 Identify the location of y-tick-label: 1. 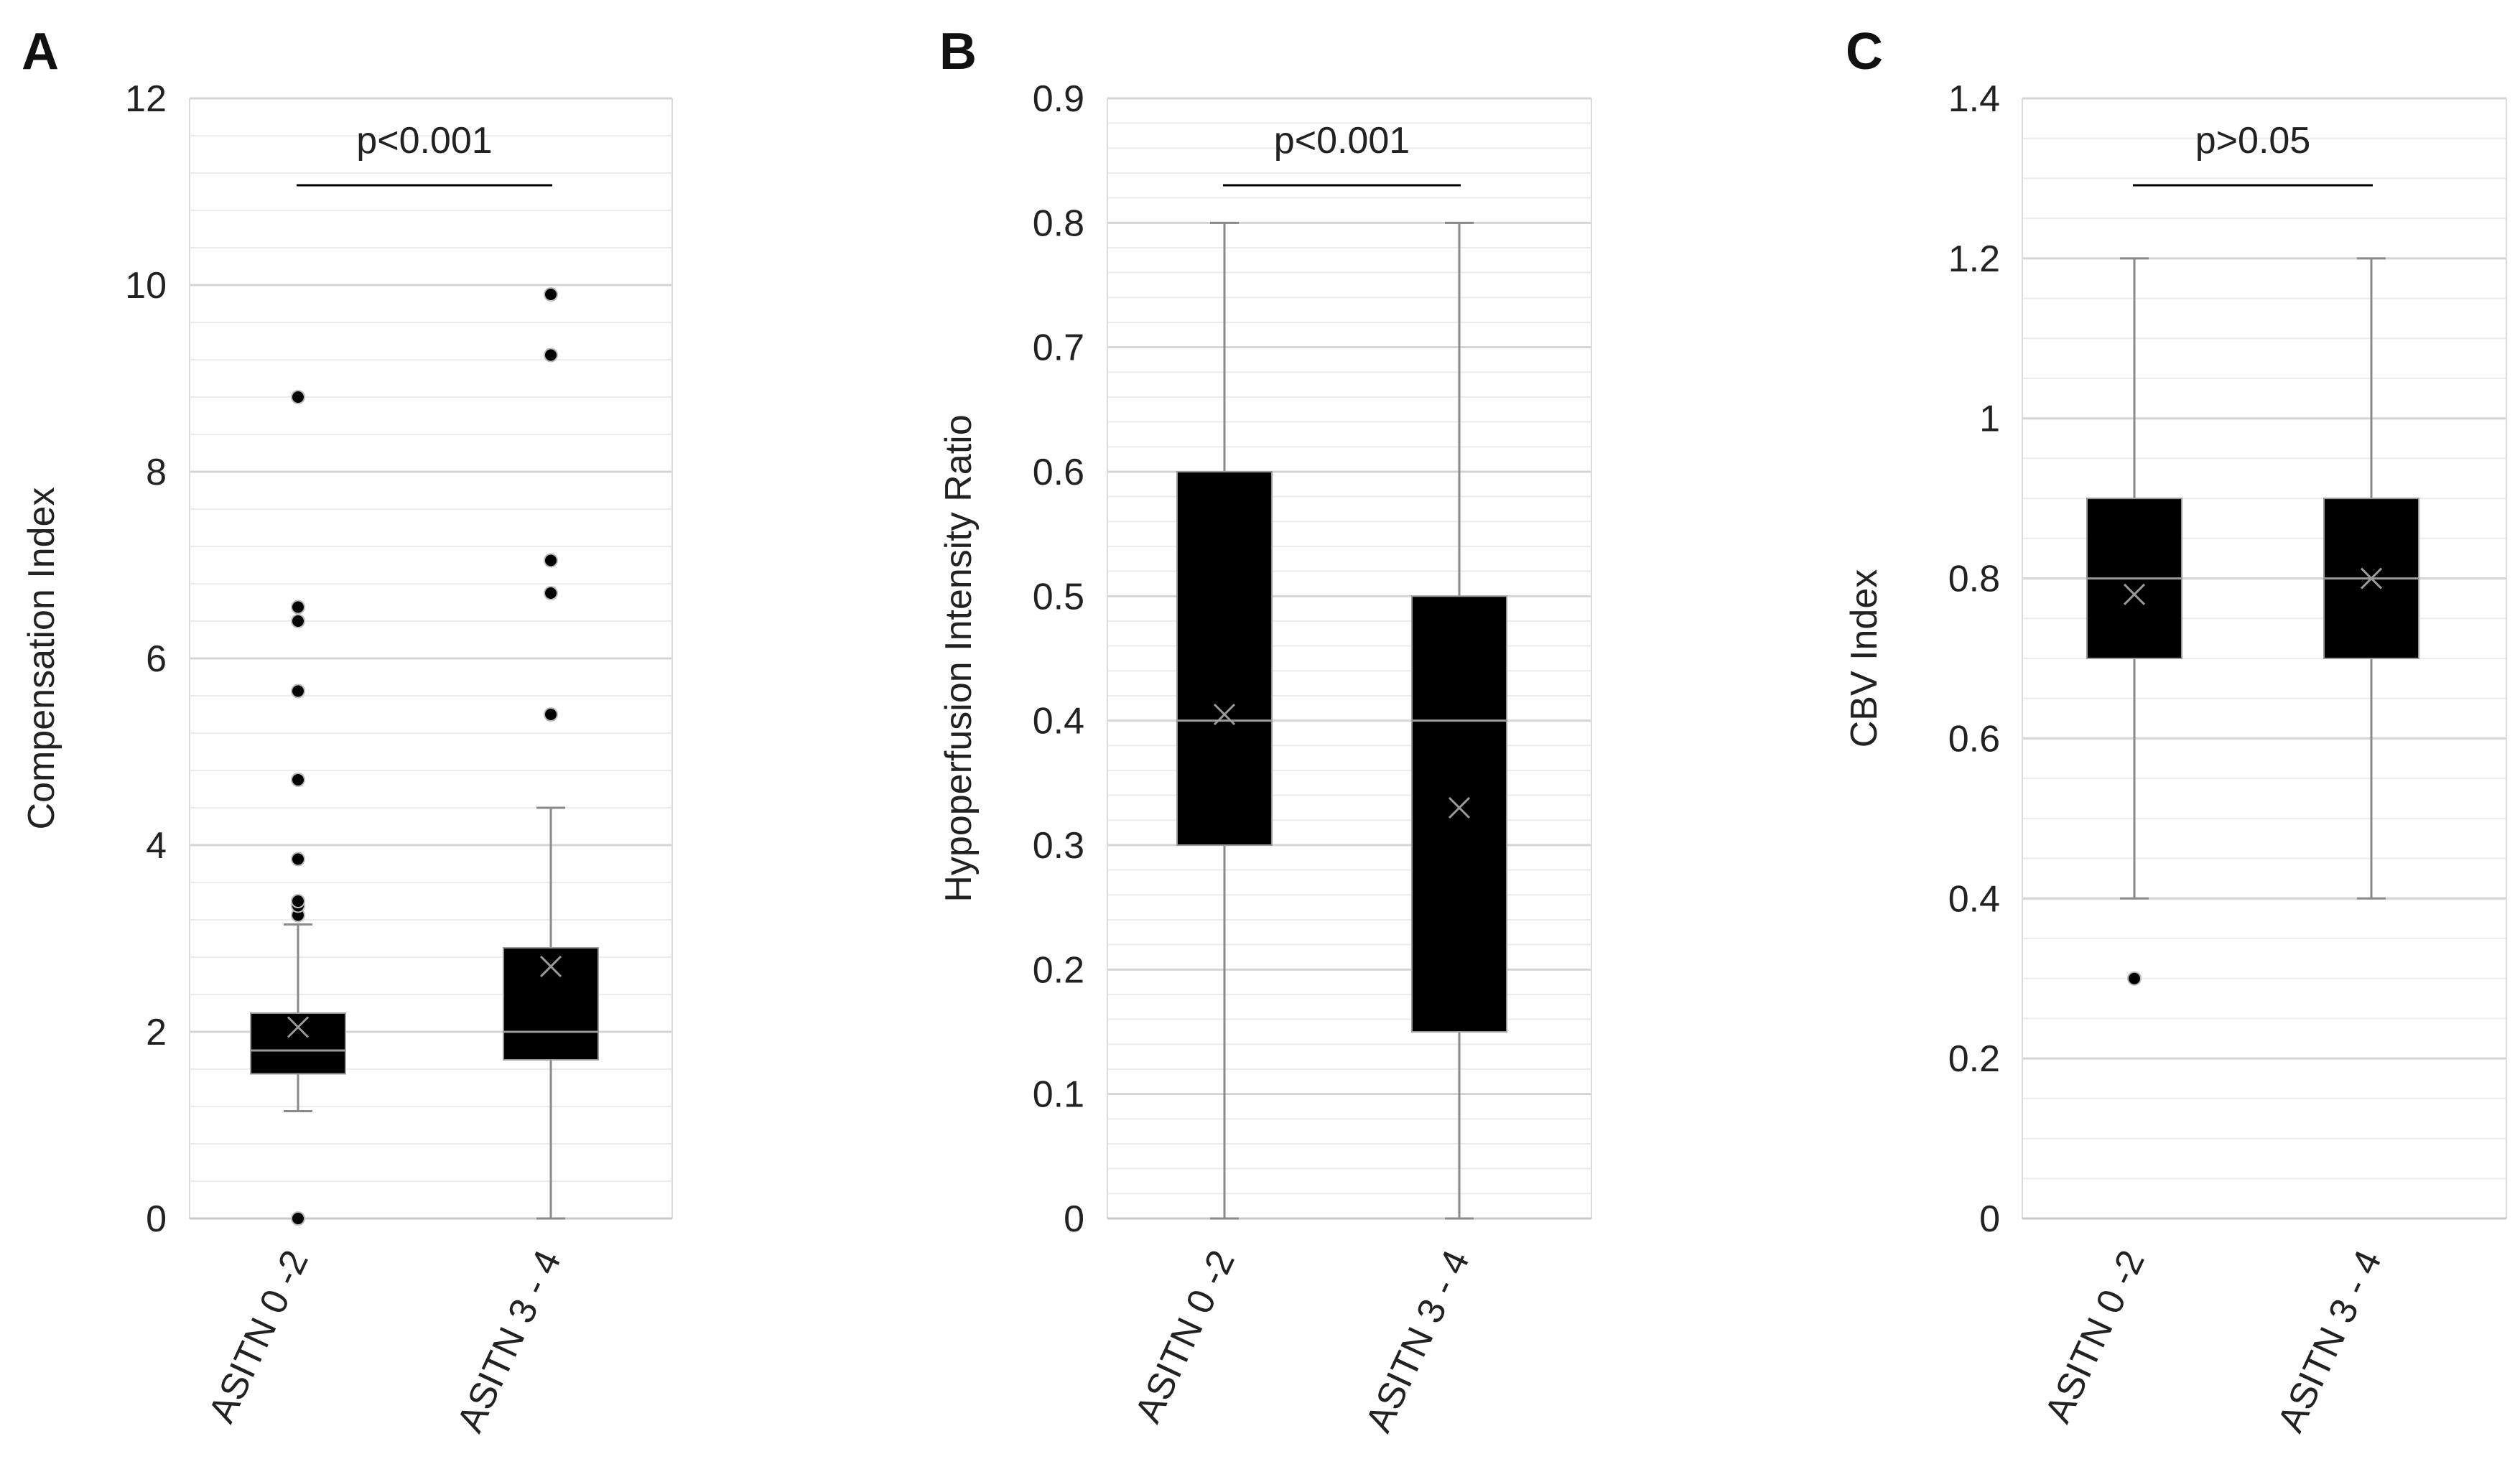
(1989, 419).